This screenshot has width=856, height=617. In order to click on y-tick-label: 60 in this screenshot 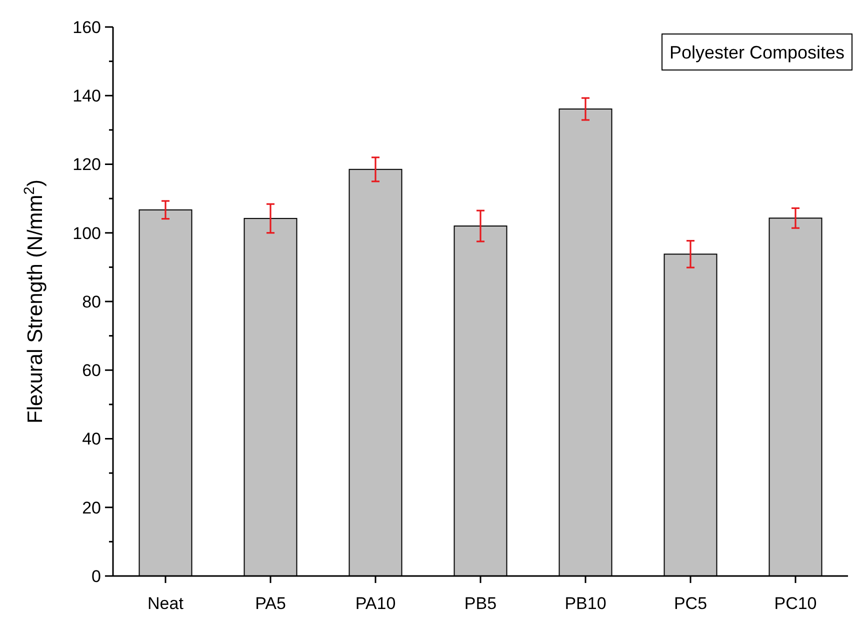, I will do `click(91, 370)`.